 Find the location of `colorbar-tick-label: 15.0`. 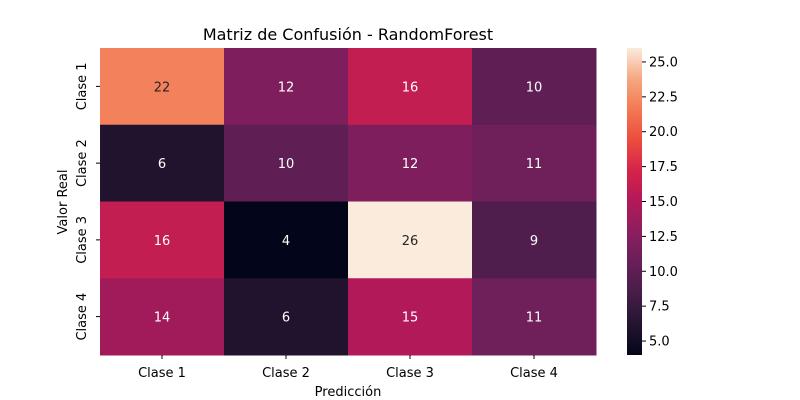

colorbar-tick-label: 15.0 is located at coordinates (663, 202).